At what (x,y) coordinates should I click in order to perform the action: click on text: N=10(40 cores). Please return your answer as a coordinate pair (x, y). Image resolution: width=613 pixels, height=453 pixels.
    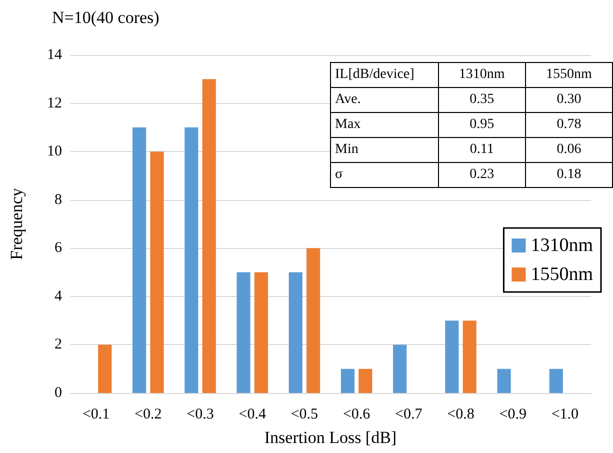
    Looking at the image, I should click on (106, 18).